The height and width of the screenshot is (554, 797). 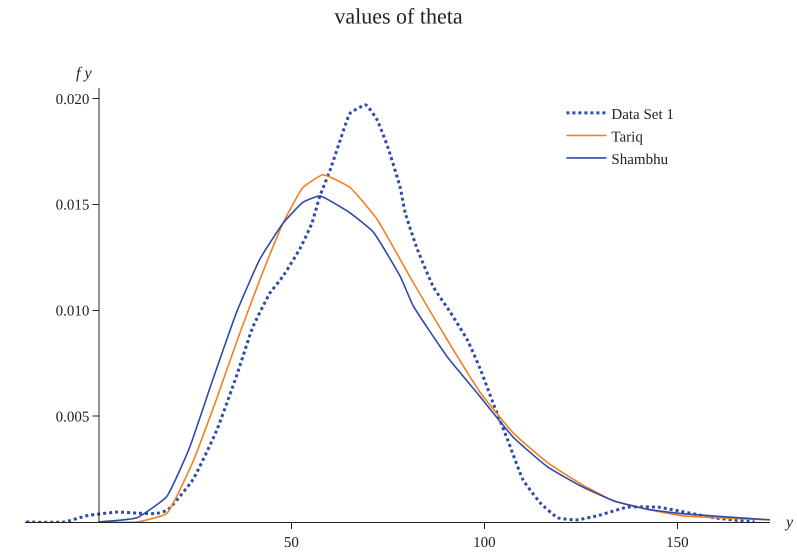 I want to click on legend-label: Tariq, so click(x=627, y=137).